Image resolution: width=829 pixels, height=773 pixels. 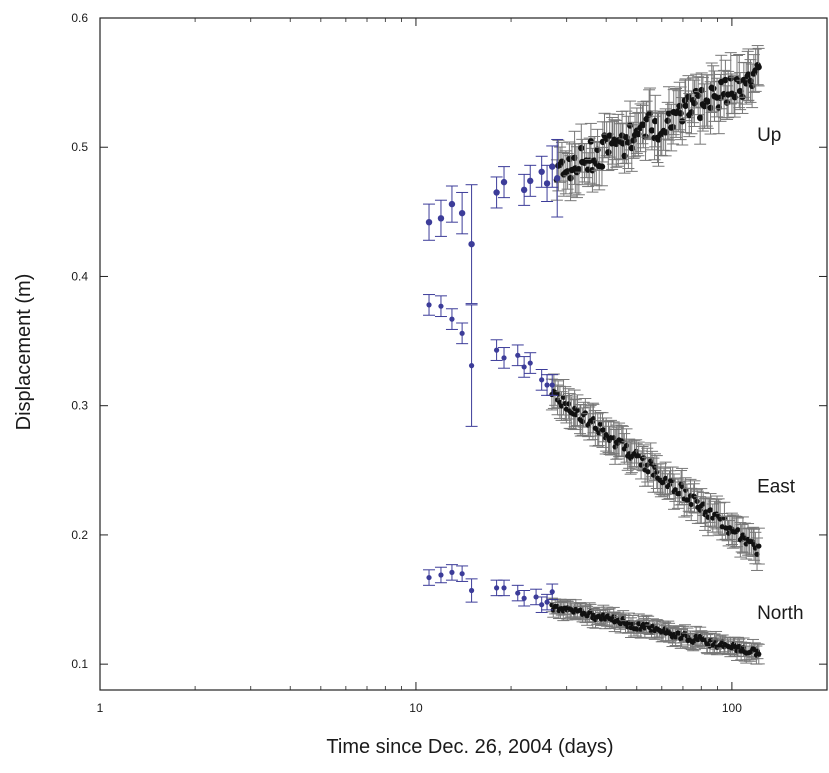 What do you see at coordinates (732, 708) in the screenshot?
I see `x-tick-label-2: 100` at bounding box center [732, 708].